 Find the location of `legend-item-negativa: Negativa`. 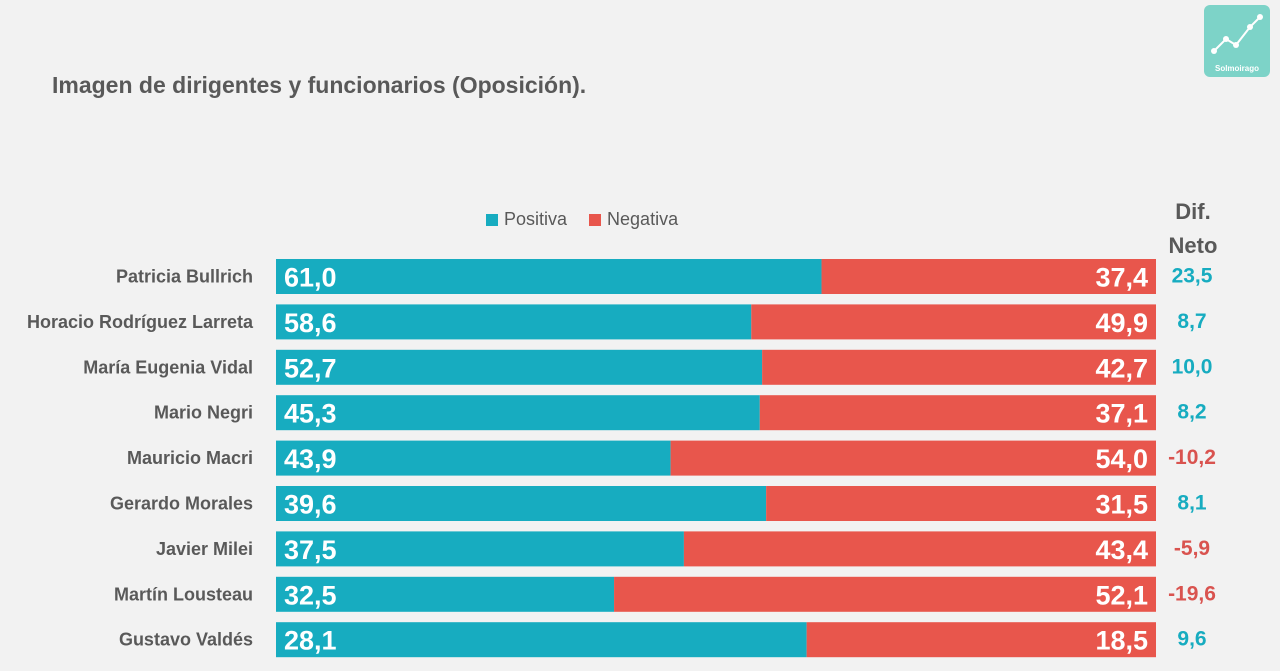

legend-item-negativa: Negativa is located at coordinates (633, 219).